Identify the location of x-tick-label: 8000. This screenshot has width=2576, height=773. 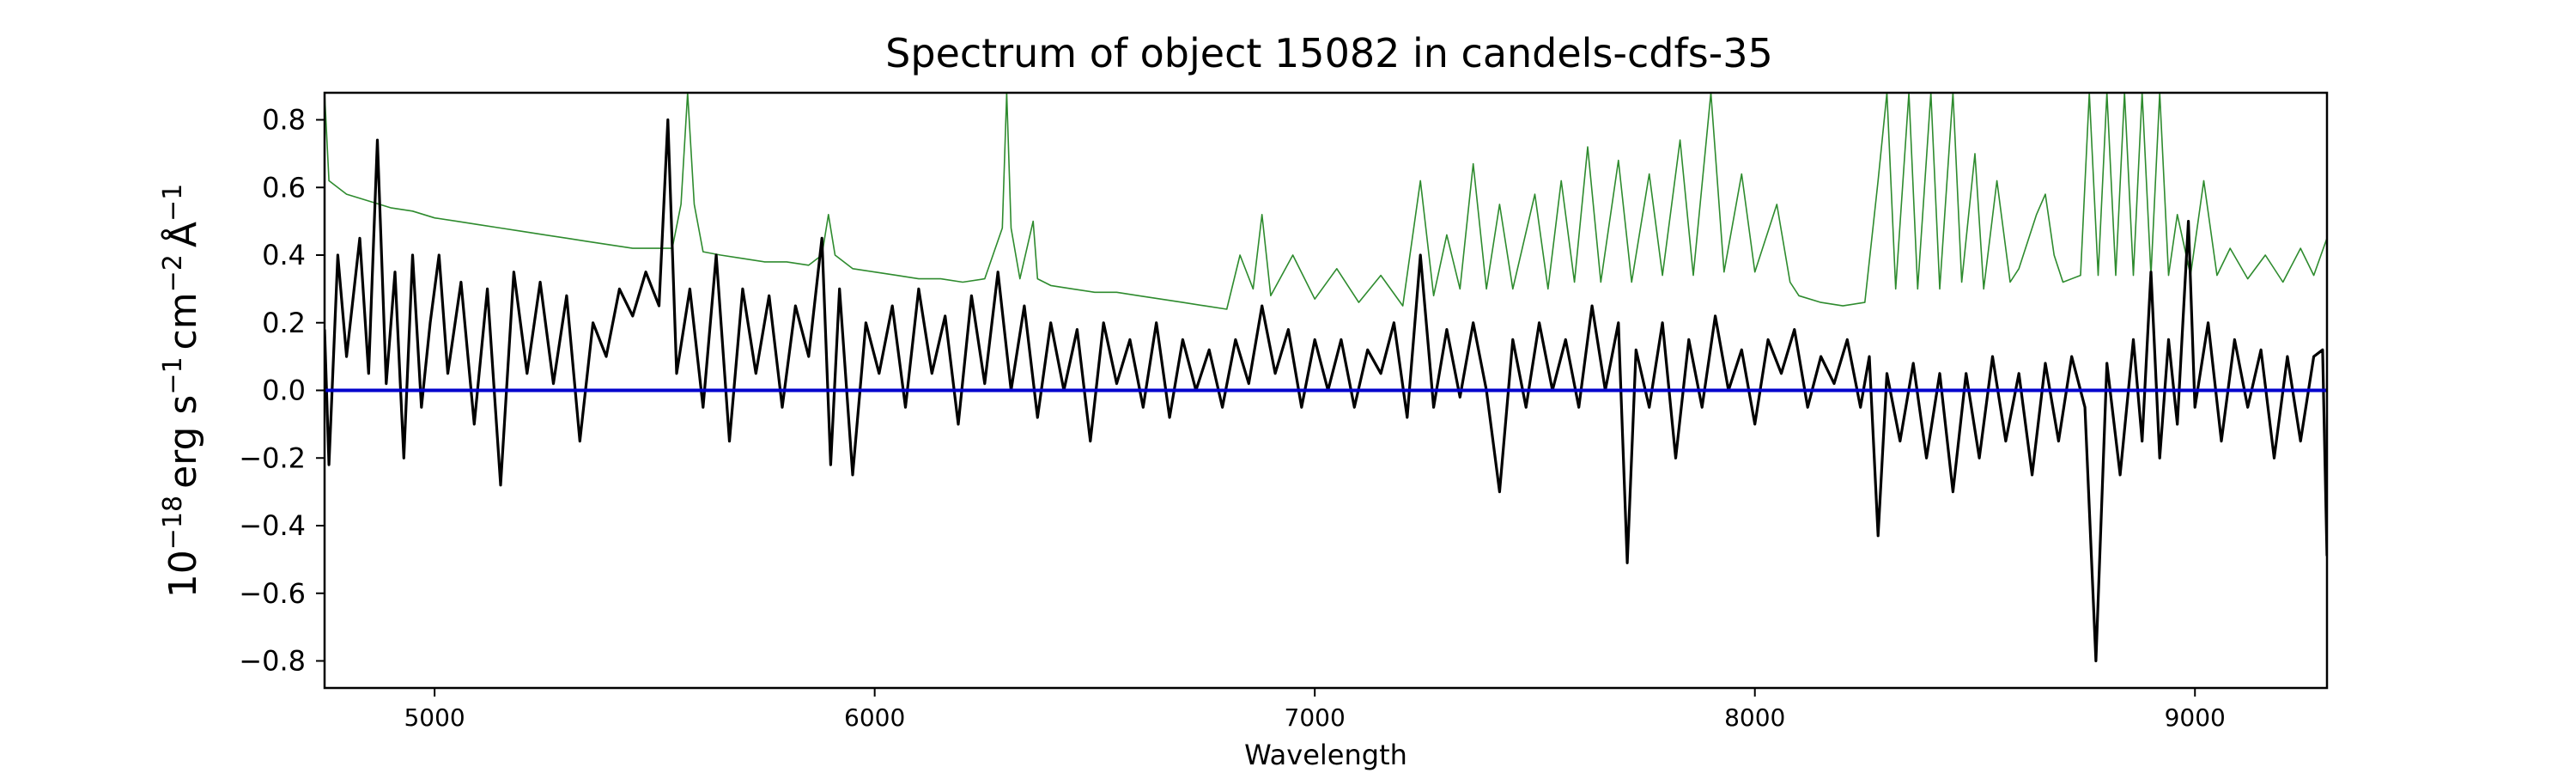
(1755, 717).